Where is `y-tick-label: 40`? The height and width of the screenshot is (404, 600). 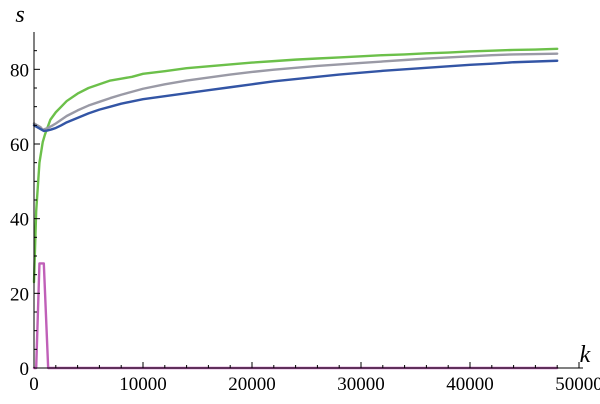
y-tick-label: 40 is located at coordinates (19, 220).